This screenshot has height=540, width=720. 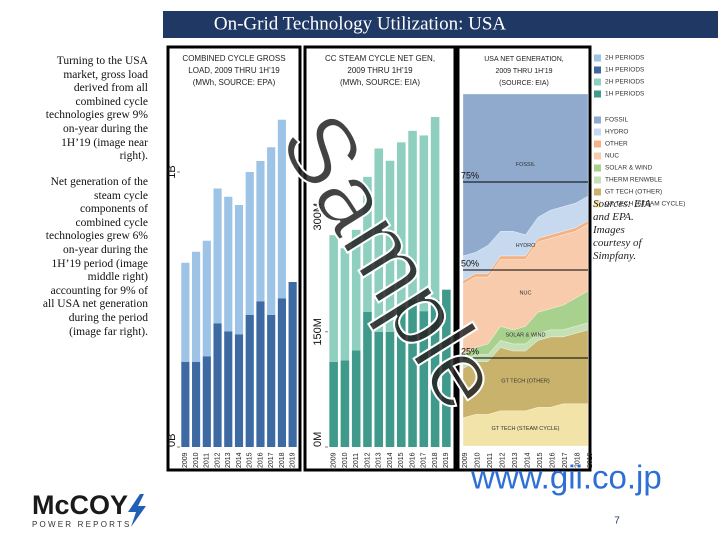 What do you see at coordinates (634, 180) in the screenshot?
I see `legend-label: THERM RENWBLE` at bounding box center [634, 180].